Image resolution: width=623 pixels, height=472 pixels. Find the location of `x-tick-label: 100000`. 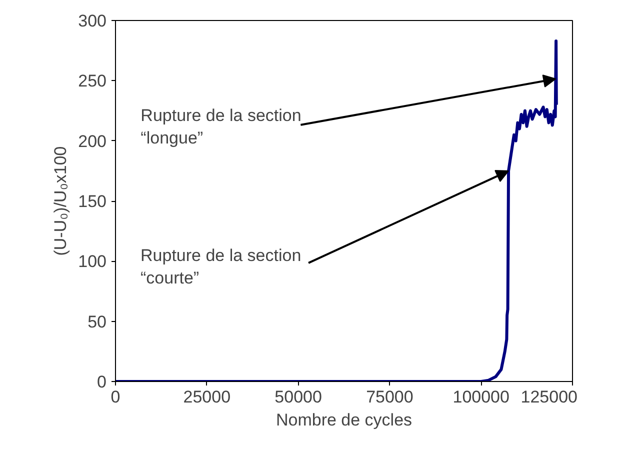

x-tick-label: 100000 is located at coordinates (481, 397).